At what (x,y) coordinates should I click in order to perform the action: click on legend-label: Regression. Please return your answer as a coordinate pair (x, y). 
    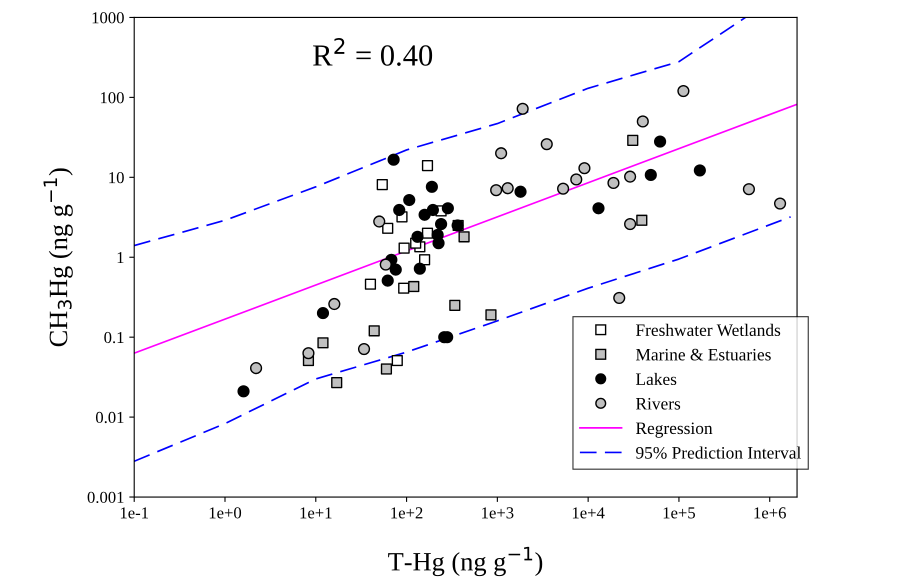
    Looking at the image, I should click on (674, 430).